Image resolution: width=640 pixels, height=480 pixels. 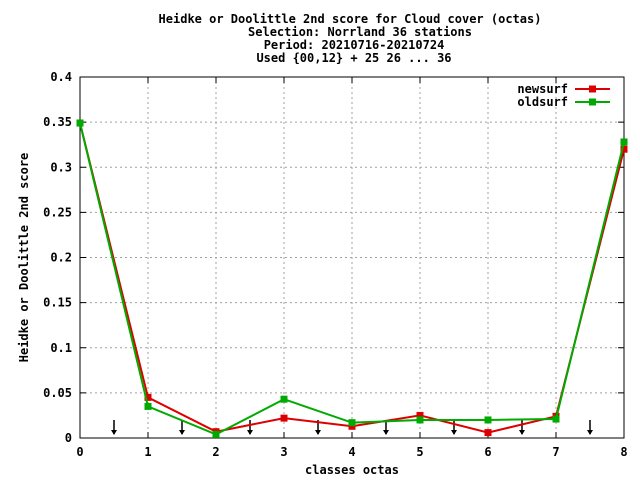 I want to click on y-tick-label: 0.1, so click(x=61, y=348).